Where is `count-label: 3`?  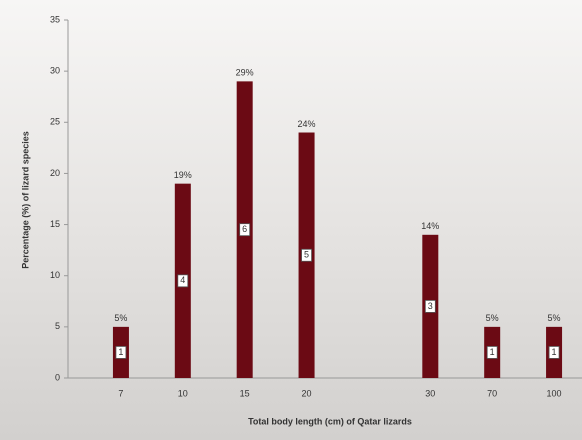
count-label: 3 is located at coordinates (430, 306).